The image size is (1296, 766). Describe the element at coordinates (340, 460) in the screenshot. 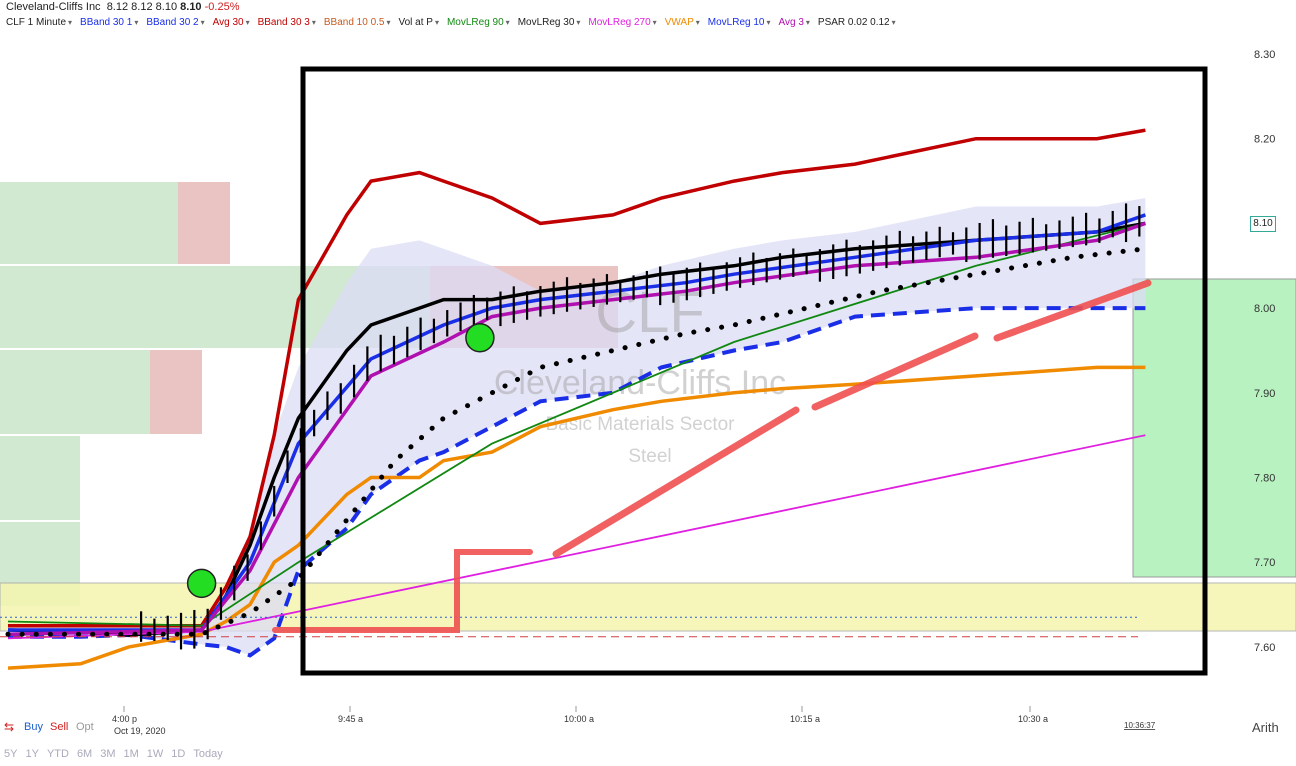

I see `signal-markers` at that location.